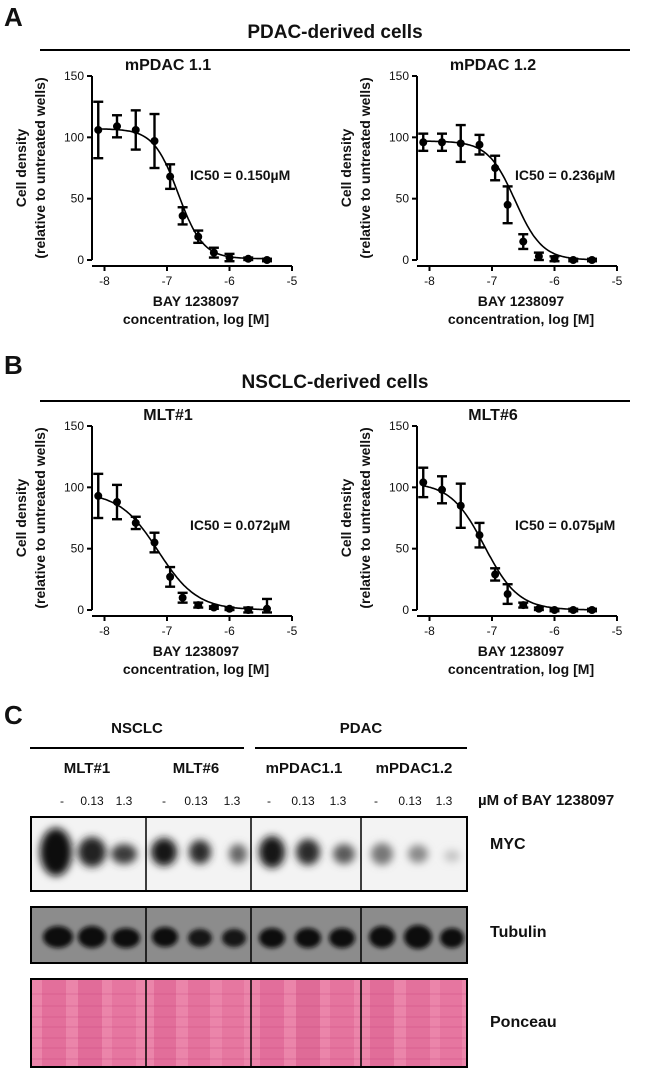  What do you see at coordinates (168, 65) in the screenshot?
I see `chart-title: mPDAC 1.1` at bounding box center [168, 65].